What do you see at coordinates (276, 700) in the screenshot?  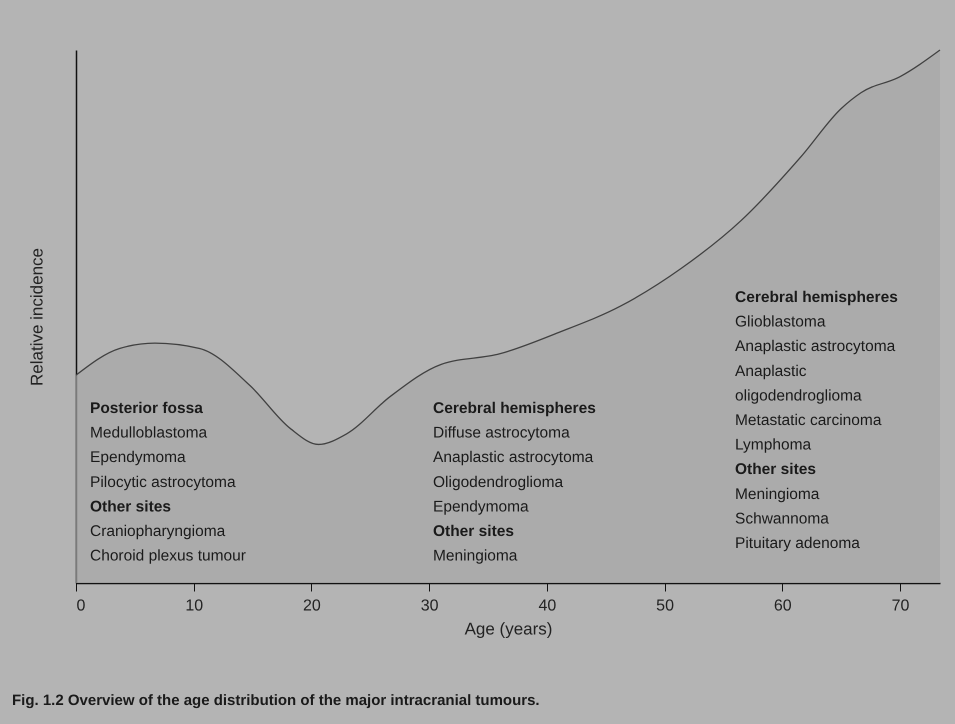 I see `caption: Fig. 1.2 Overview of the age distribution of the major intracranial tumours.` at bounding box center [276, 700].